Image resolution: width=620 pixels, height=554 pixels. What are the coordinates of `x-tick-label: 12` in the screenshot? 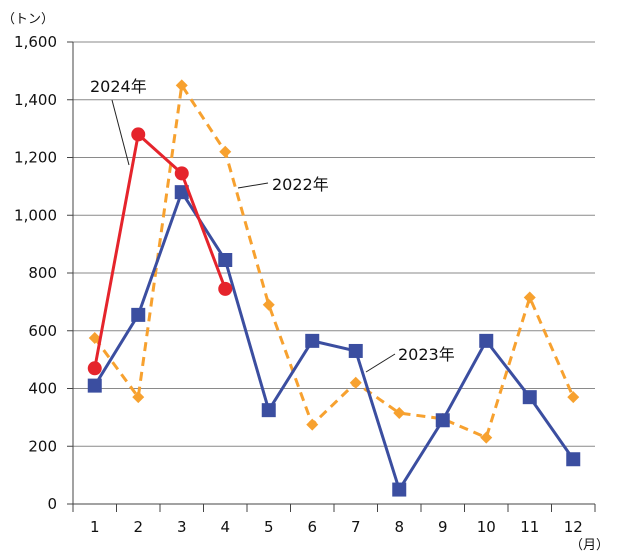 It's located at (573, 527).